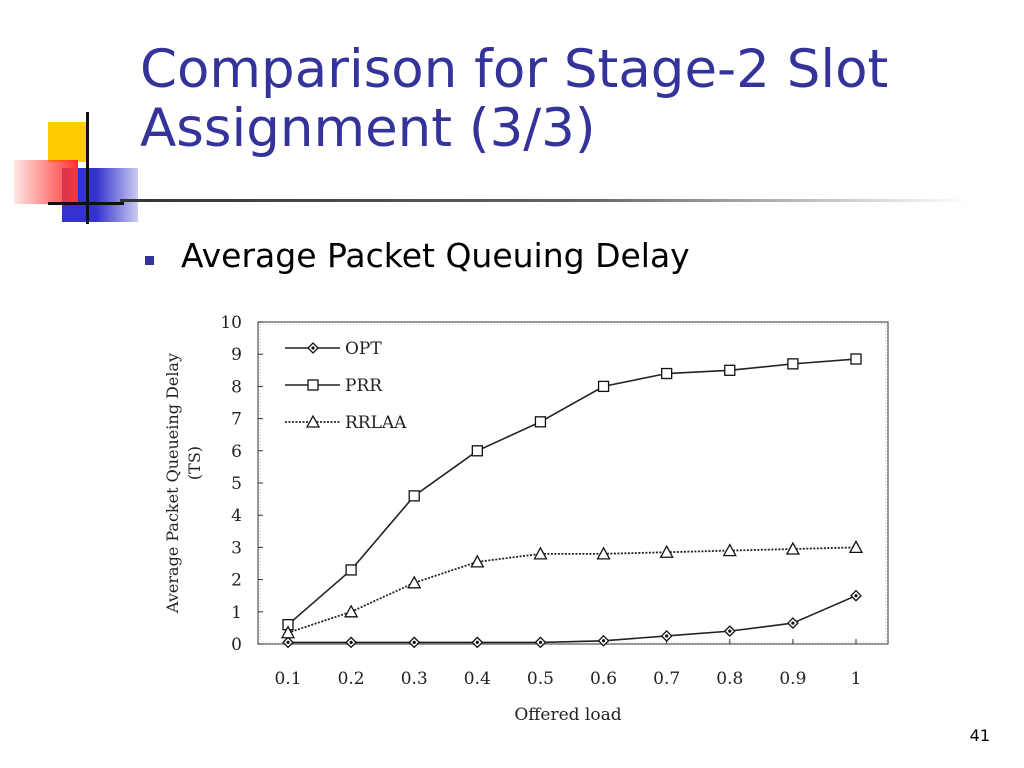  Describe the element at coordinates (236, 548) in the screenshot. I see `y-tick-label: 3` at that location.